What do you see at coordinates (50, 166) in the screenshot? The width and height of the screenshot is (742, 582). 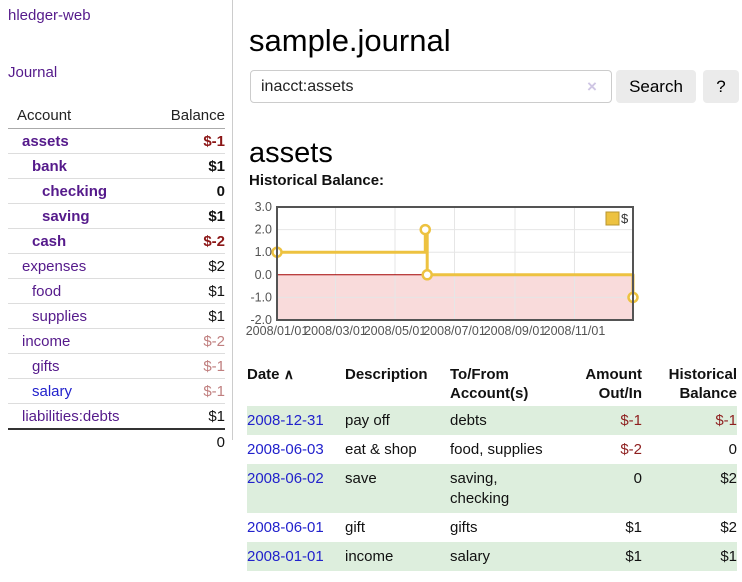 I see `account-link-bank: bank` at bounding box center [50, 166].